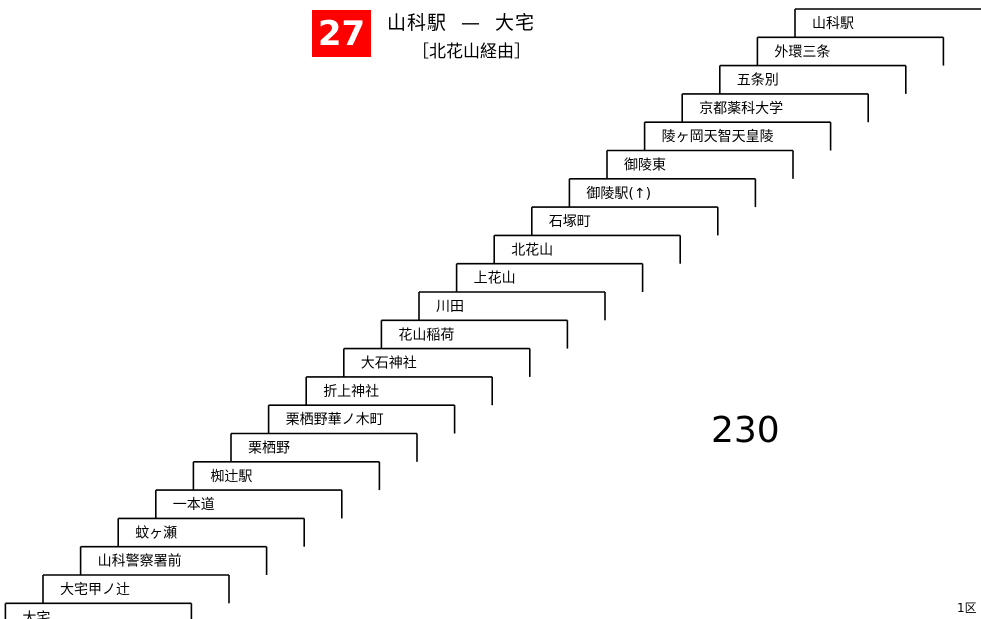  I want to click on stop-step: 京都薬科大学, so click(775, 108).